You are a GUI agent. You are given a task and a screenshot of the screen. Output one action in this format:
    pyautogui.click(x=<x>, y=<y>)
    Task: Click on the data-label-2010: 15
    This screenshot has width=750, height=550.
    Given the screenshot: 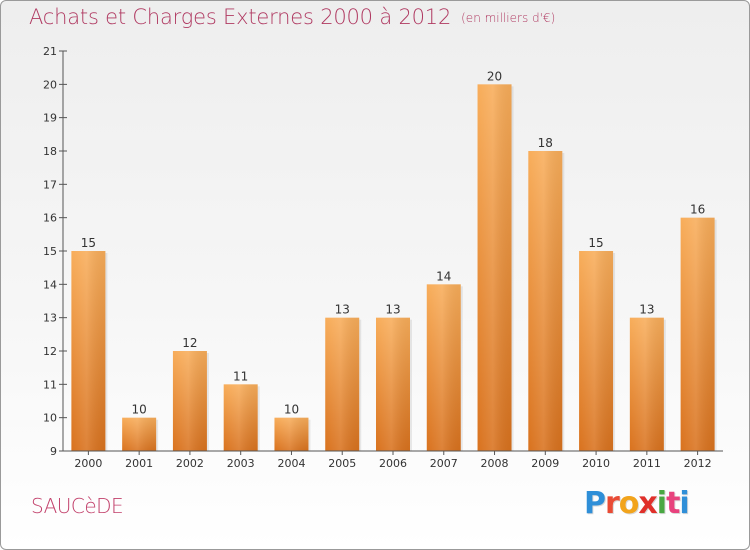 What is the action you would take?
    pyautogui.click(x=595, y=243)
    